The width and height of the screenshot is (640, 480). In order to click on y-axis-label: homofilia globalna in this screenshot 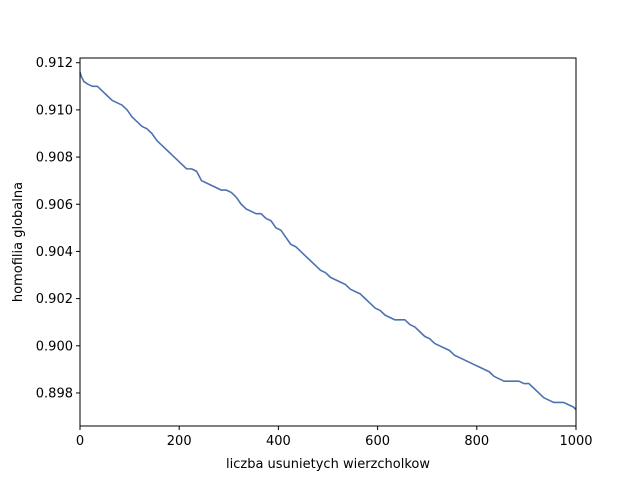, I will do `click(18, 242)`.